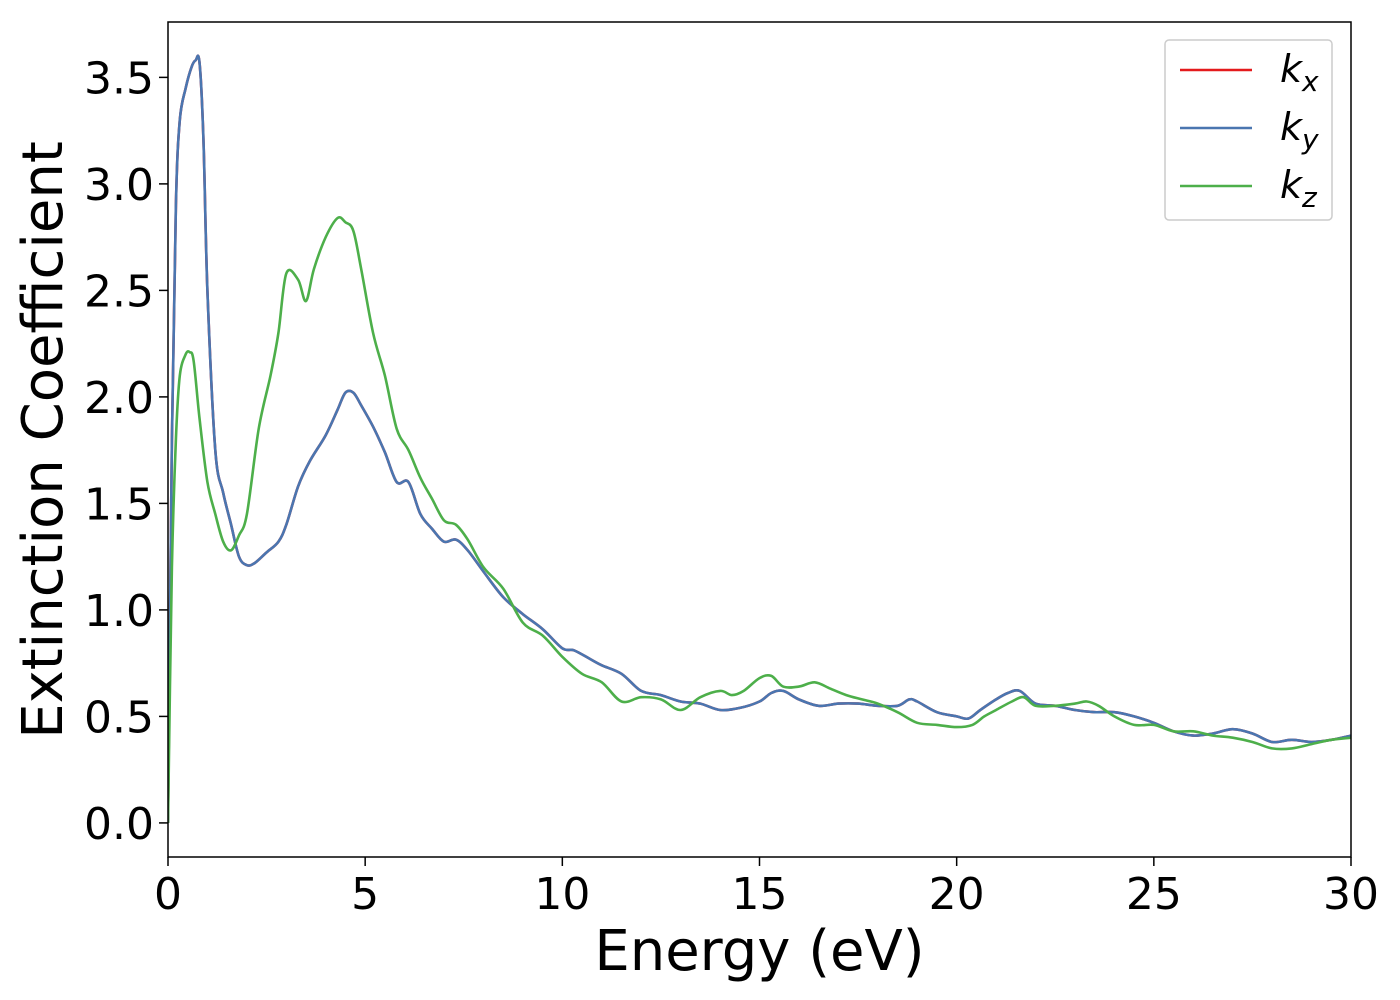 This screenshot has height=1000, width=1400. What do you see at coordinates (1154, 894) in the screenshot?
I see `x-tick-label: 25` at bounding box center [1154, 894].